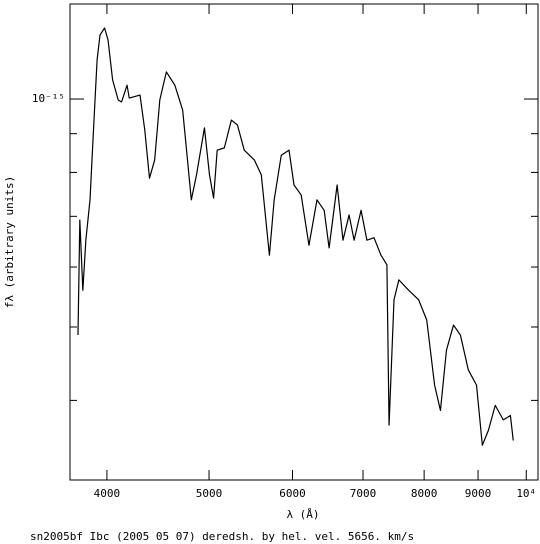  What do you see at coordinates (48, 98) in the screenshot?
I see `y-tick-label: 10⁻¹⁵` at bounding box center [48, 98].